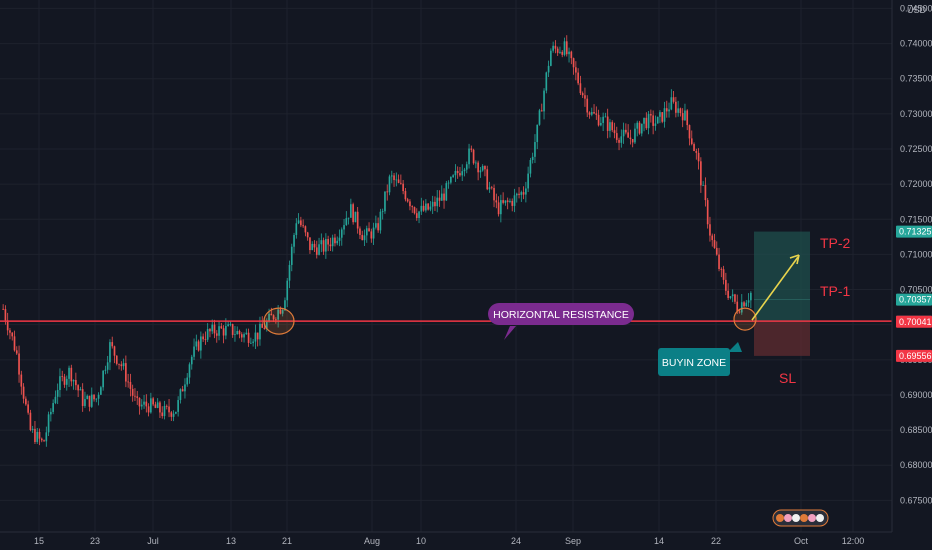 This screenshot has width=932, height=550. I want to click on y-tick-label: 0.71000, so click(916, 254).